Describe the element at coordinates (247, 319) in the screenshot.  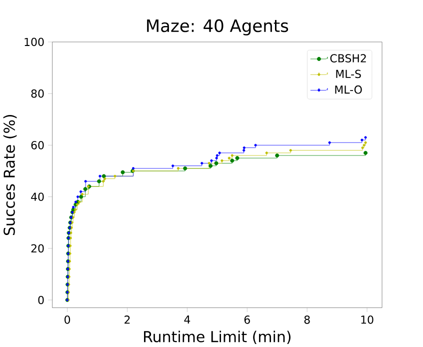
I see `x-tick-label: 6` at that location.